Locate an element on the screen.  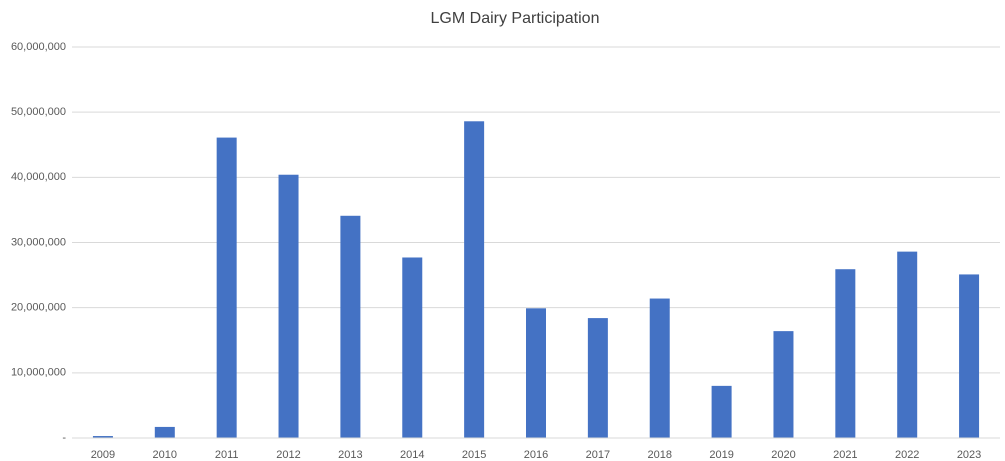
y-tick-label: 60,000,000 is located at coordinates (38, 47).